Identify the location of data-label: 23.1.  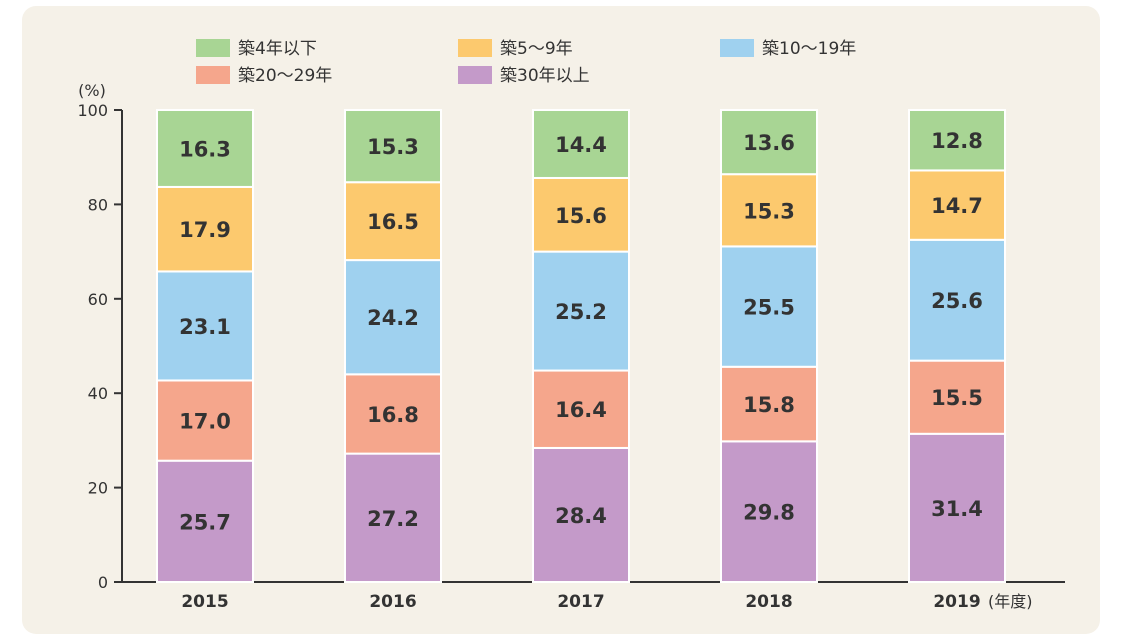
(205, 327).